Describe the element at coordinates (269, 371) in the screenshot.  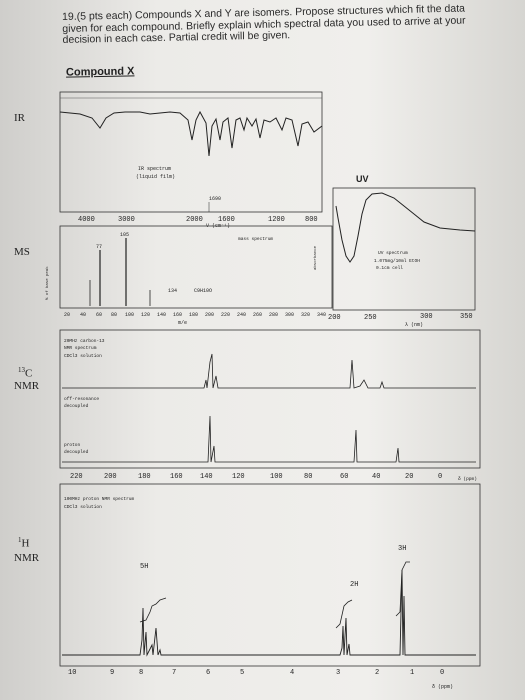
I see `c13-offres-trace` at that location.